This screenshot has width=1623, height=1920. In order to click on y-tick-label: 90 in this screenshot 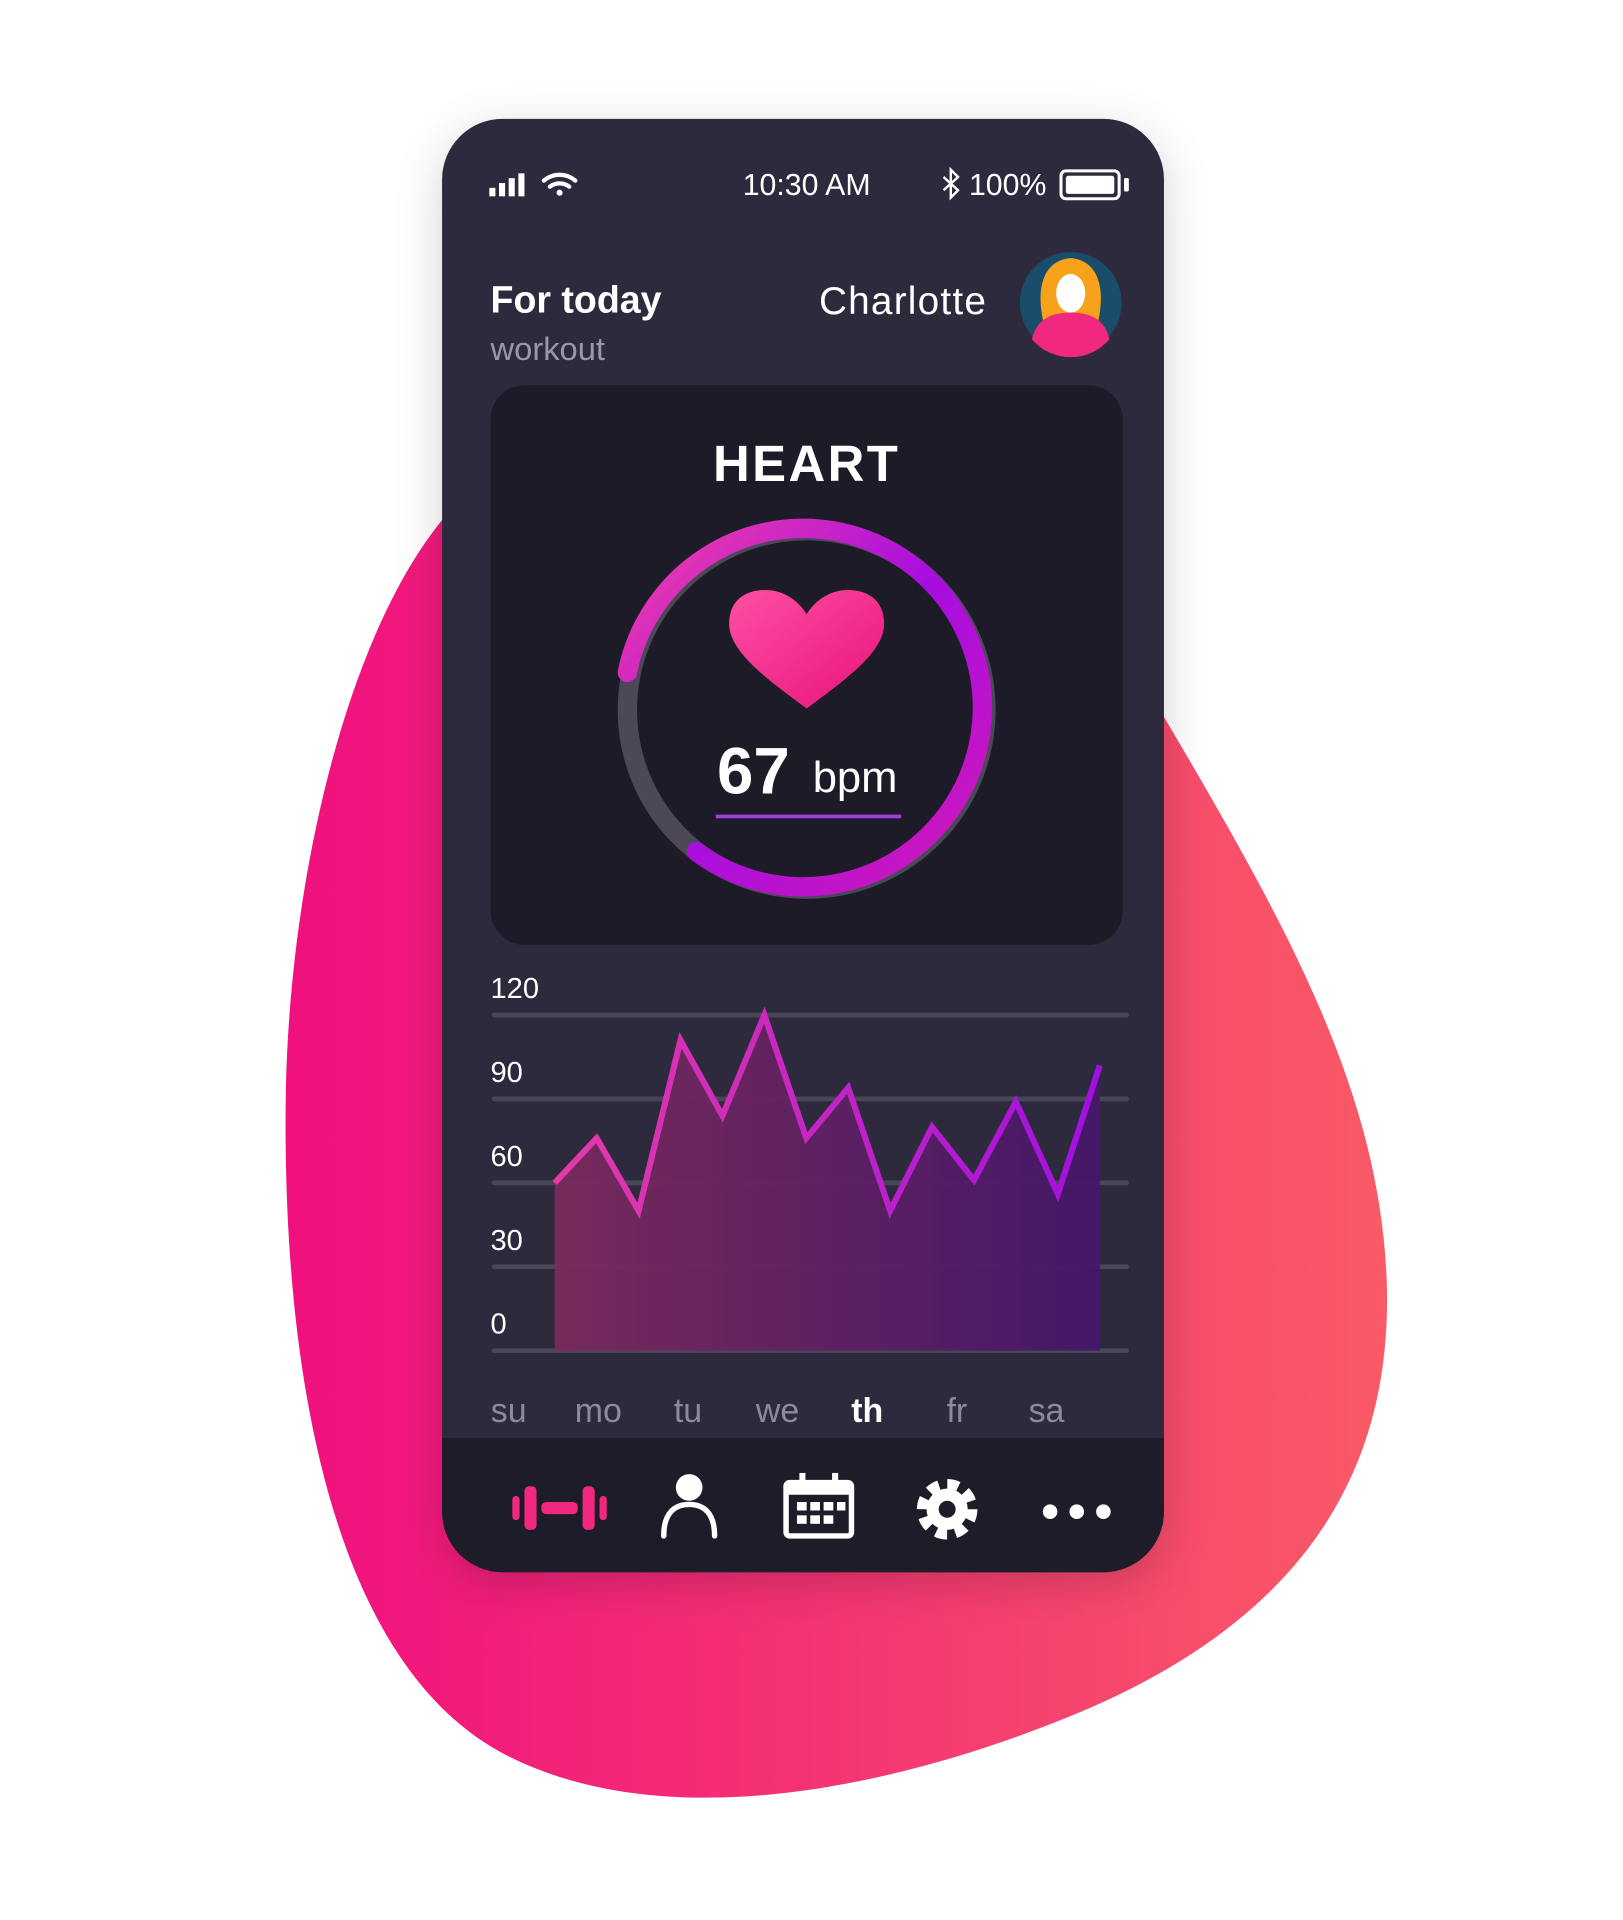, I will do `click(507, 1073)`.